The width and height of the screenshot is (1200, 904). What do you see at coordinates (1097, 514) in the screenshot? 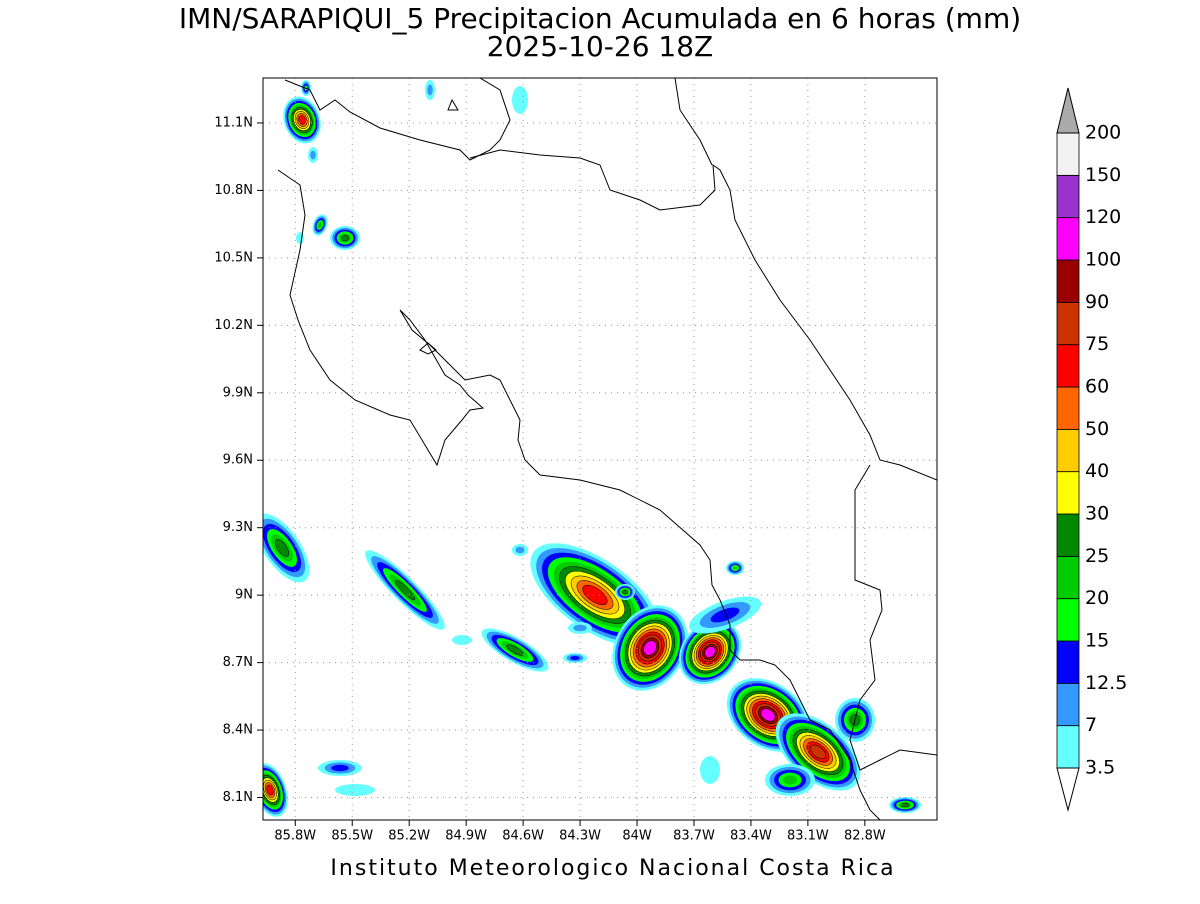
I see `colorbar-label: 30` at bounding box center [1097, 514].